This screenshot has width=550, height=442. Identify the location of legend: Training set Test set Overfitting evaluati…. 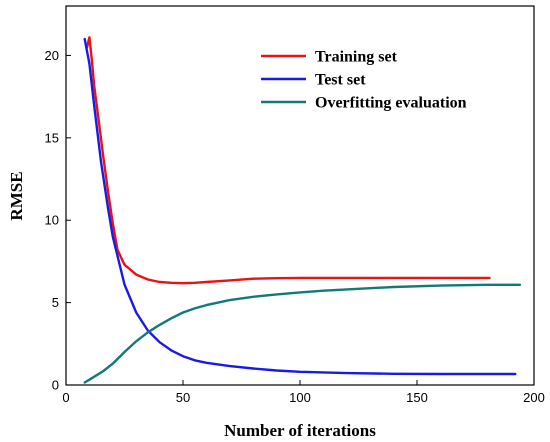
(364, 80).